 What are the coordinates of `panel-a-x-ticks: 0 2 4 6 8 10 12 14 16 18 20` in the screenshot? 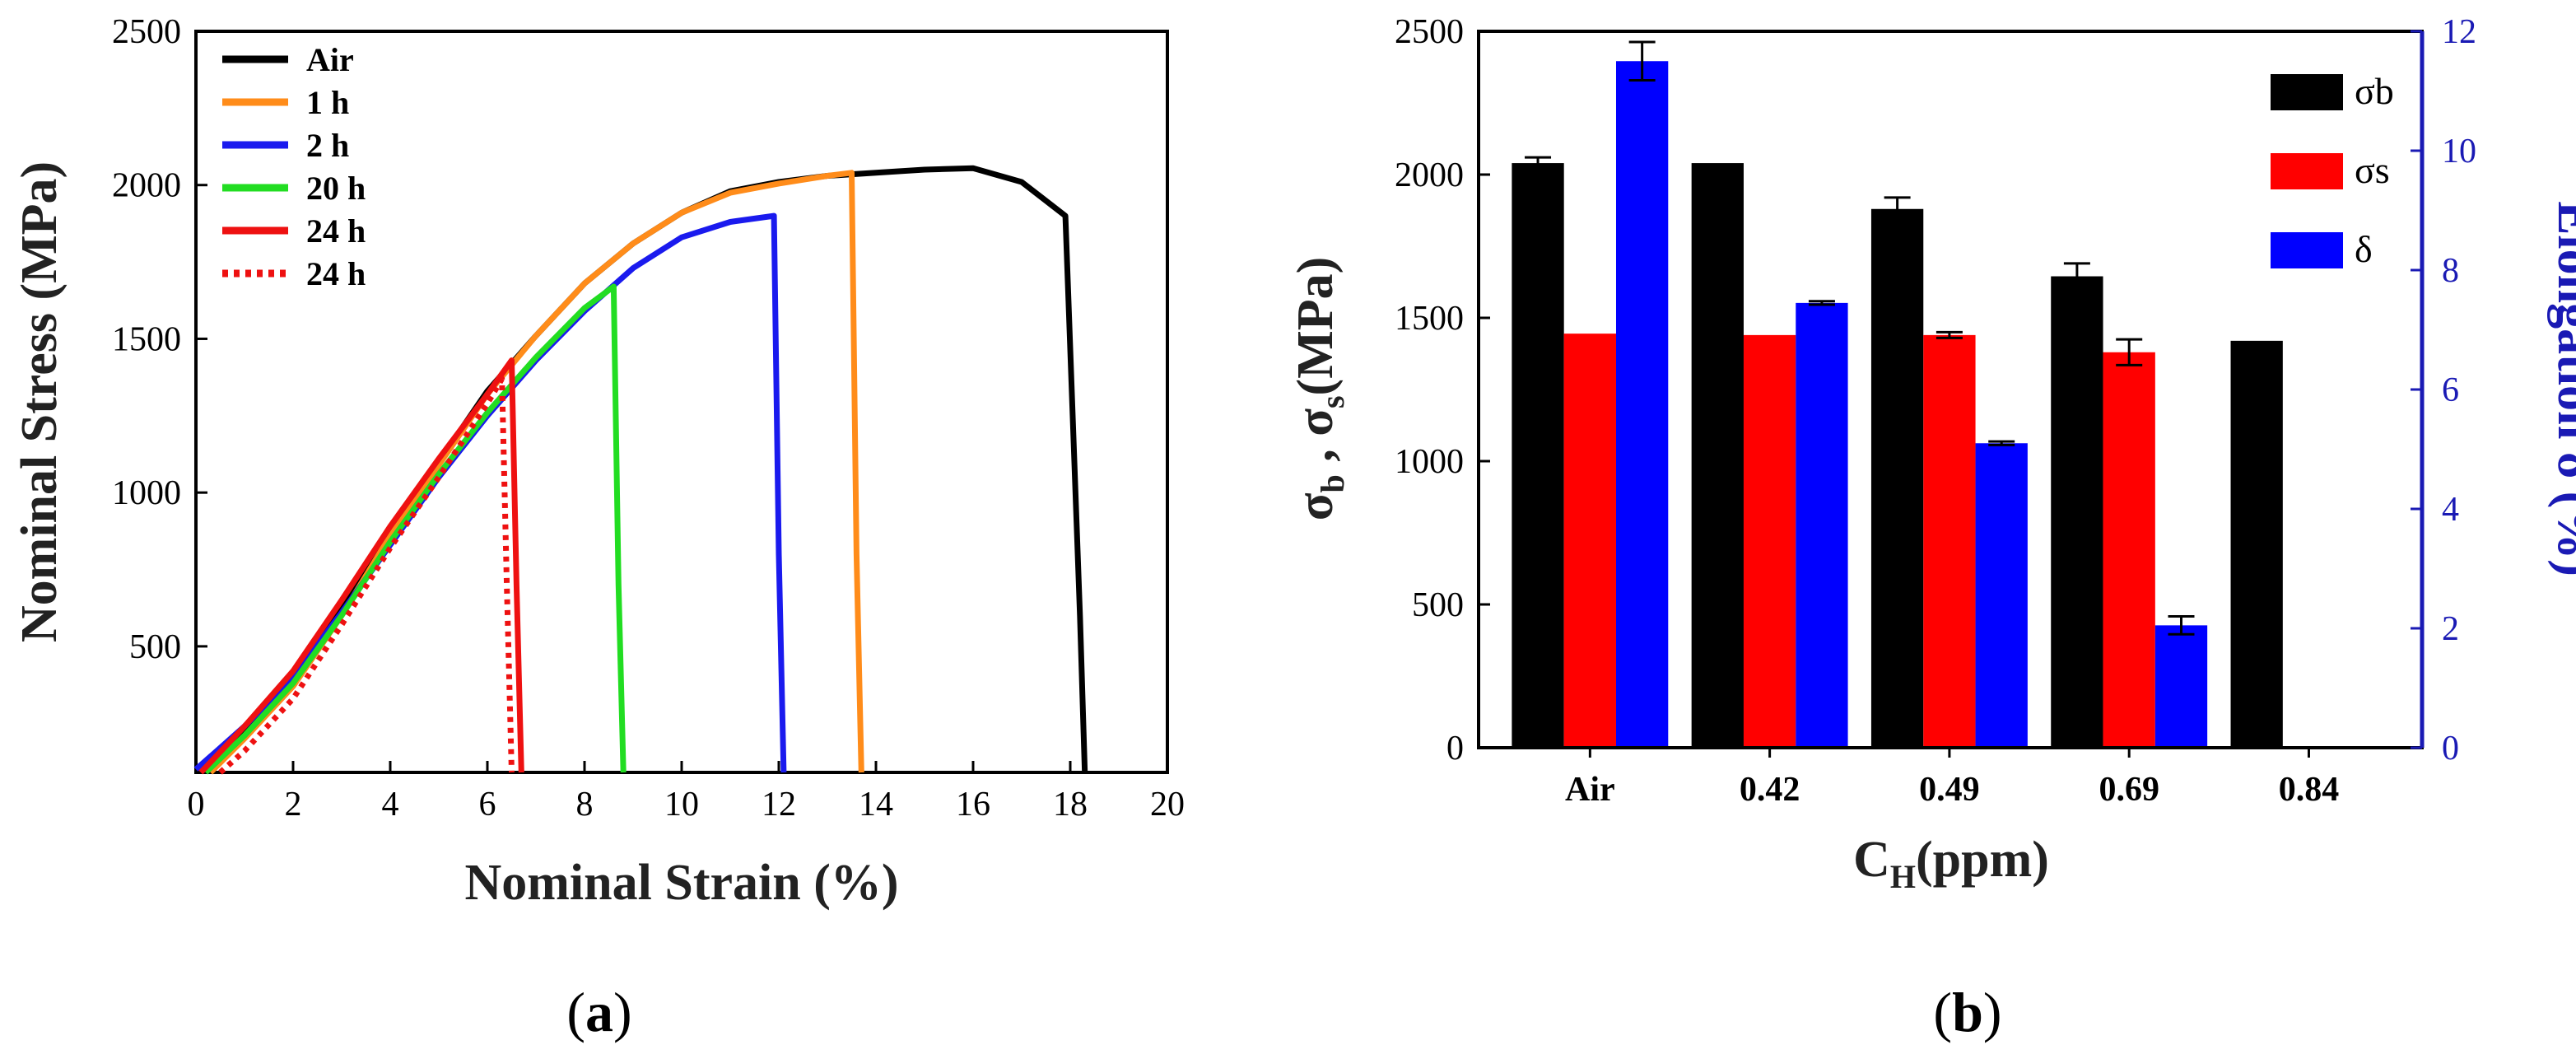 It's located at (686, 792).